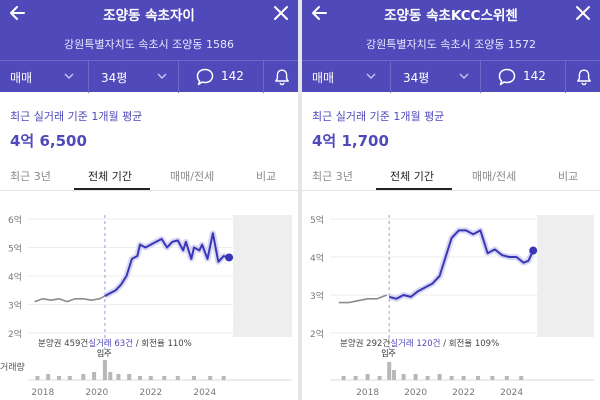 This screenshot has height=400, width=600. Describe the element at coordinates (565, 276) in the screenshot. I see `future-period-shade` at that location.